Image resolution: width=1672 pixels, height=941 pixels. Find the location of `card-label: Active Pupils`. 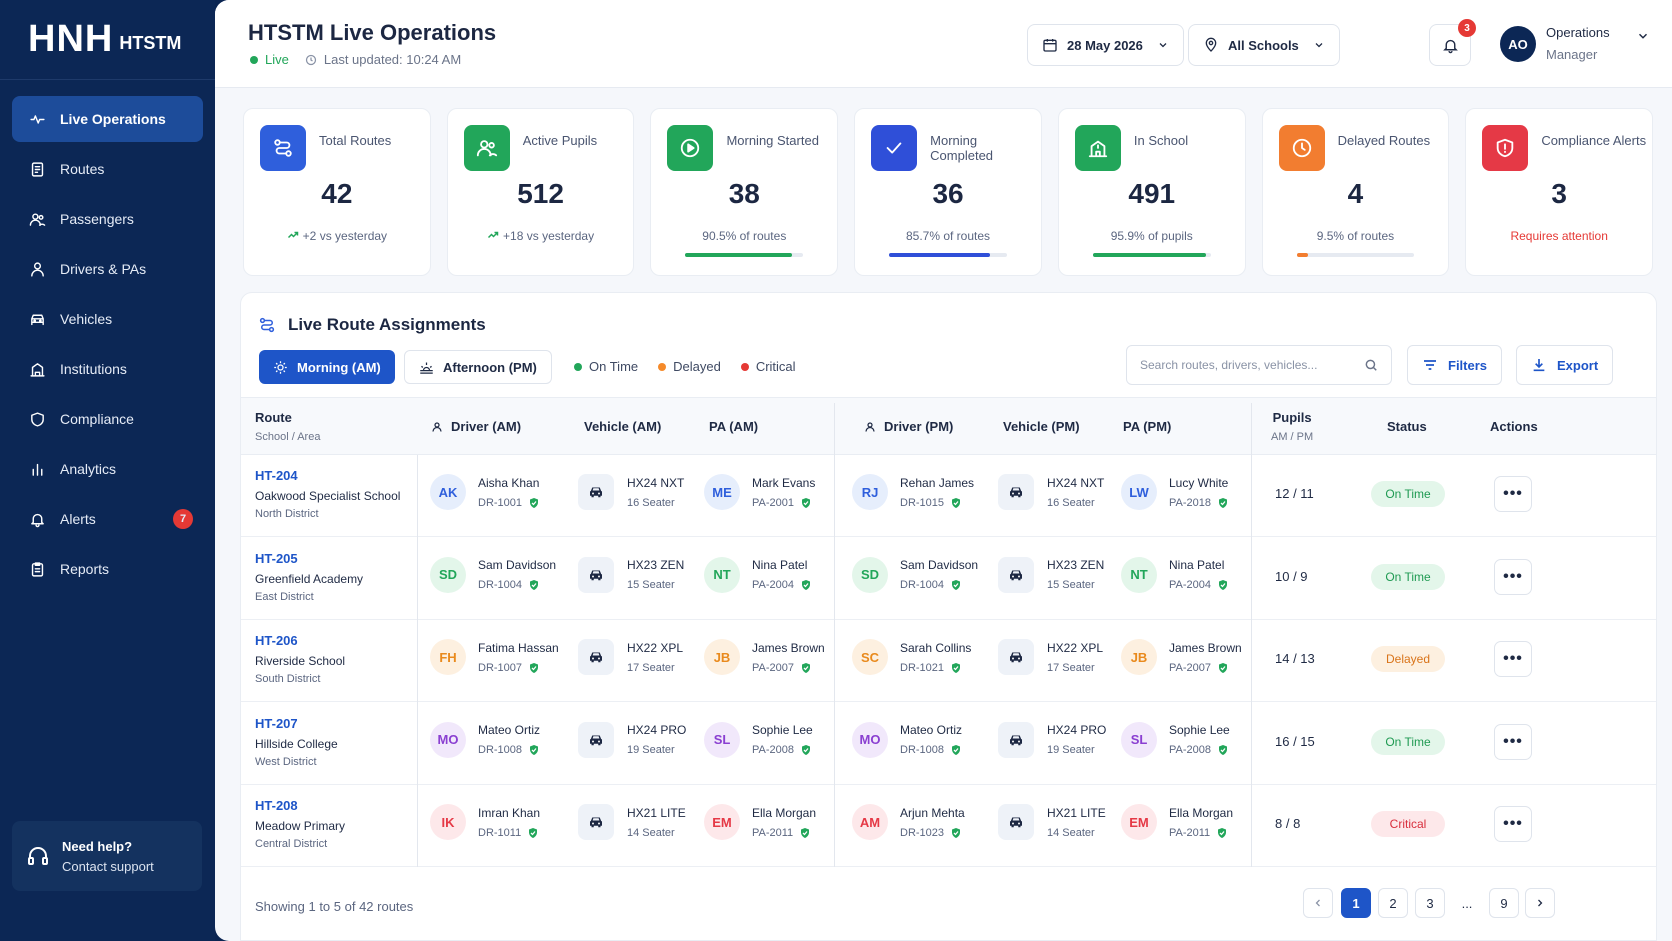

card-label: Active Pupils is located at coordinates (560, 140).